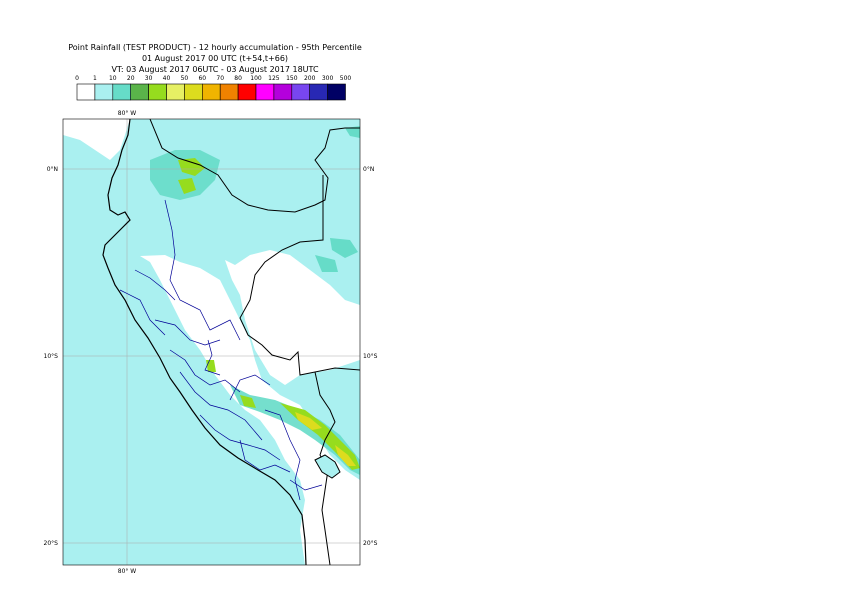 Image resolution: width=842 pixels, height=596 pixels. What do you see at coordinates (274, 78) in the screenshot?
I see `legend-threshold-label: 125` at bounding box center [274, 78].